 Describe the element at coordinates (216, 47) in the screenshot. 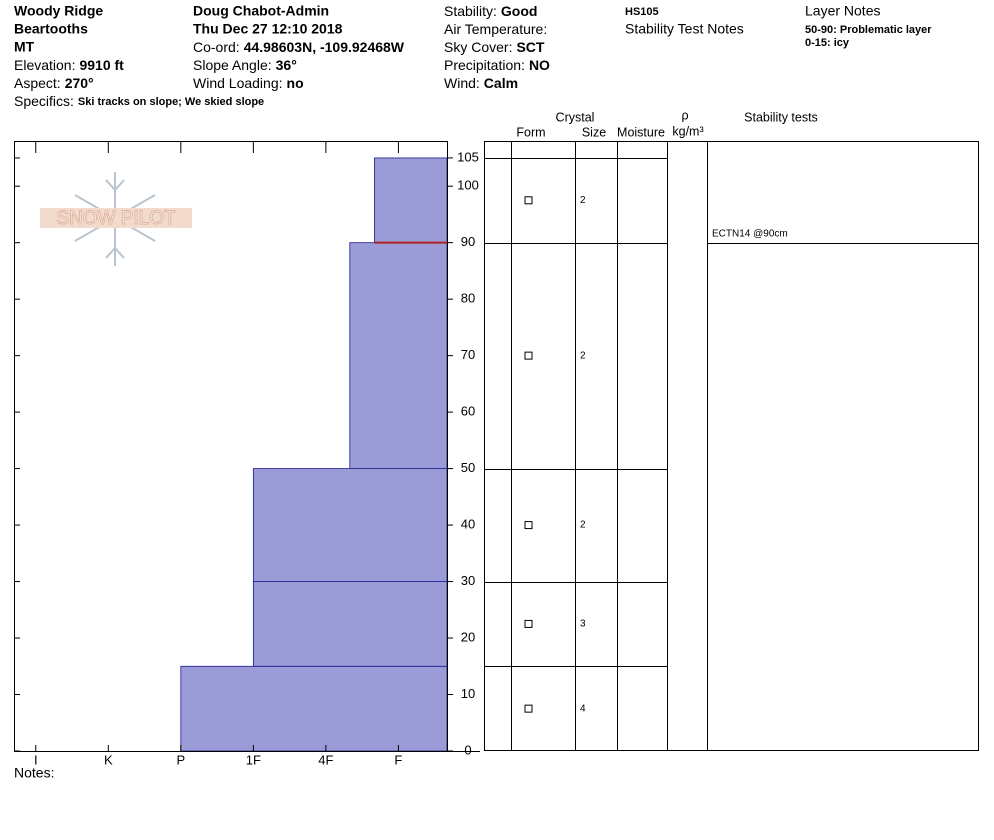

I see `field-label: Co-ord:` at that location.